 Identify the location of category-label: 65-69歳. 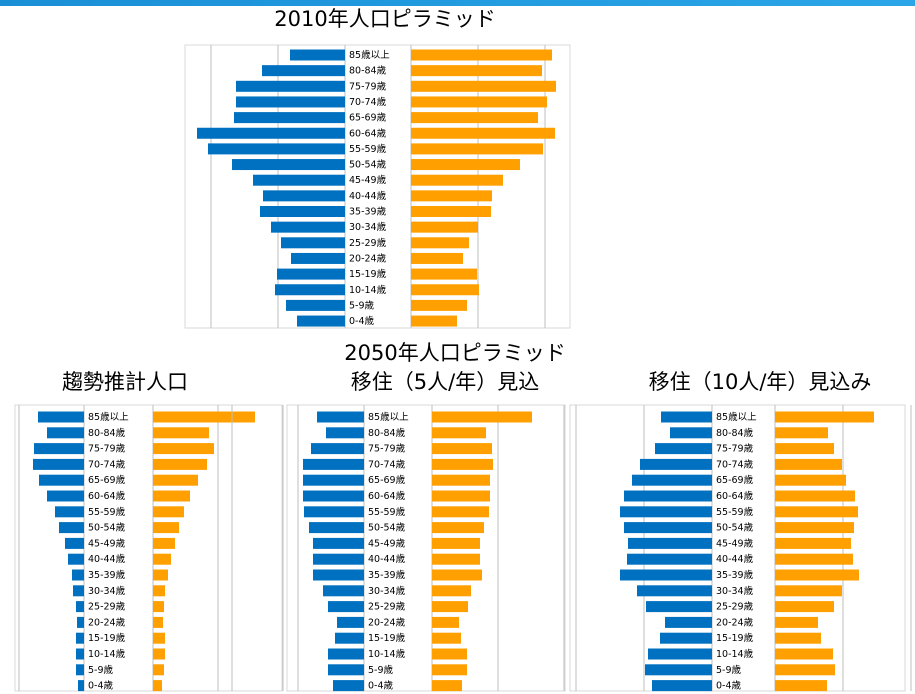
(387, 480).